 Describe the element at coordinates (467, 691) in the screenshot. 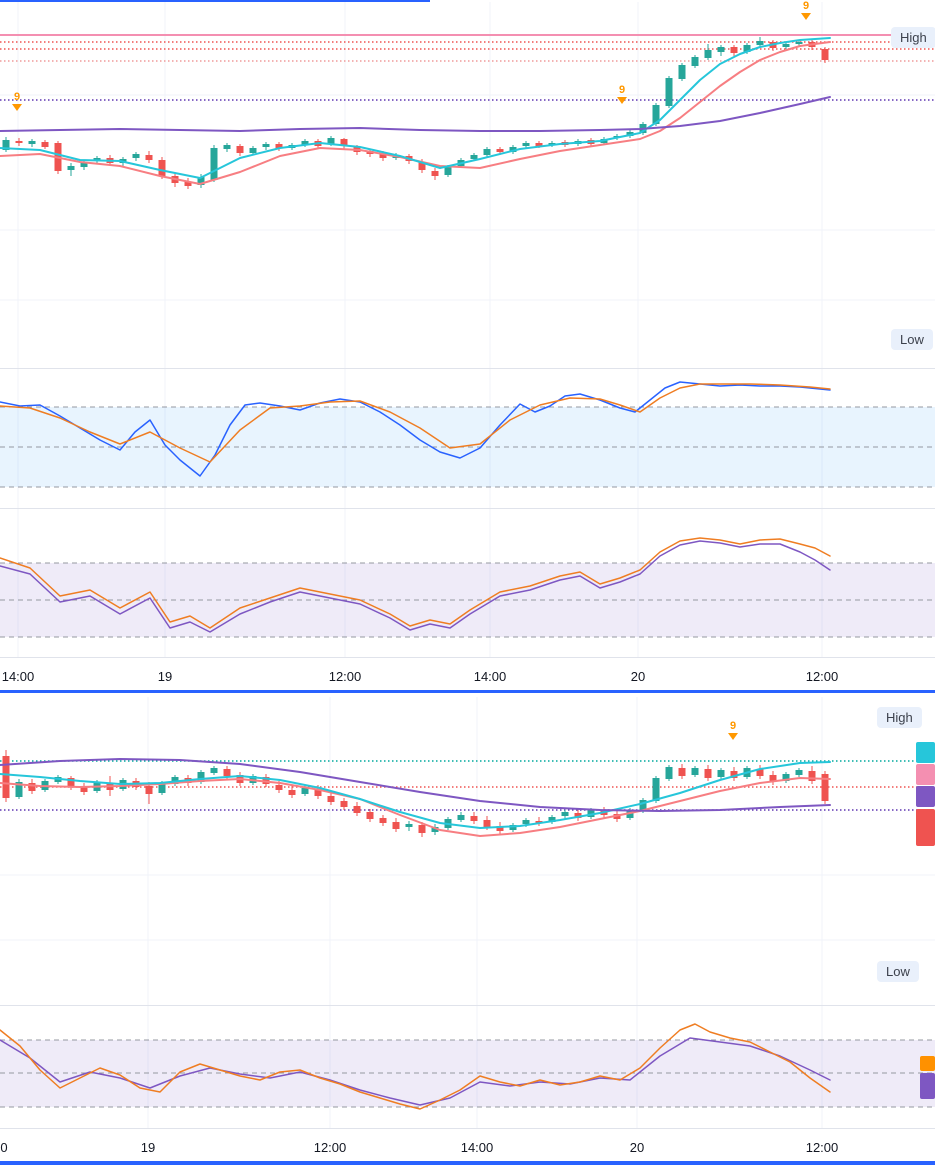

I see `chart-divider-middle` at that location.